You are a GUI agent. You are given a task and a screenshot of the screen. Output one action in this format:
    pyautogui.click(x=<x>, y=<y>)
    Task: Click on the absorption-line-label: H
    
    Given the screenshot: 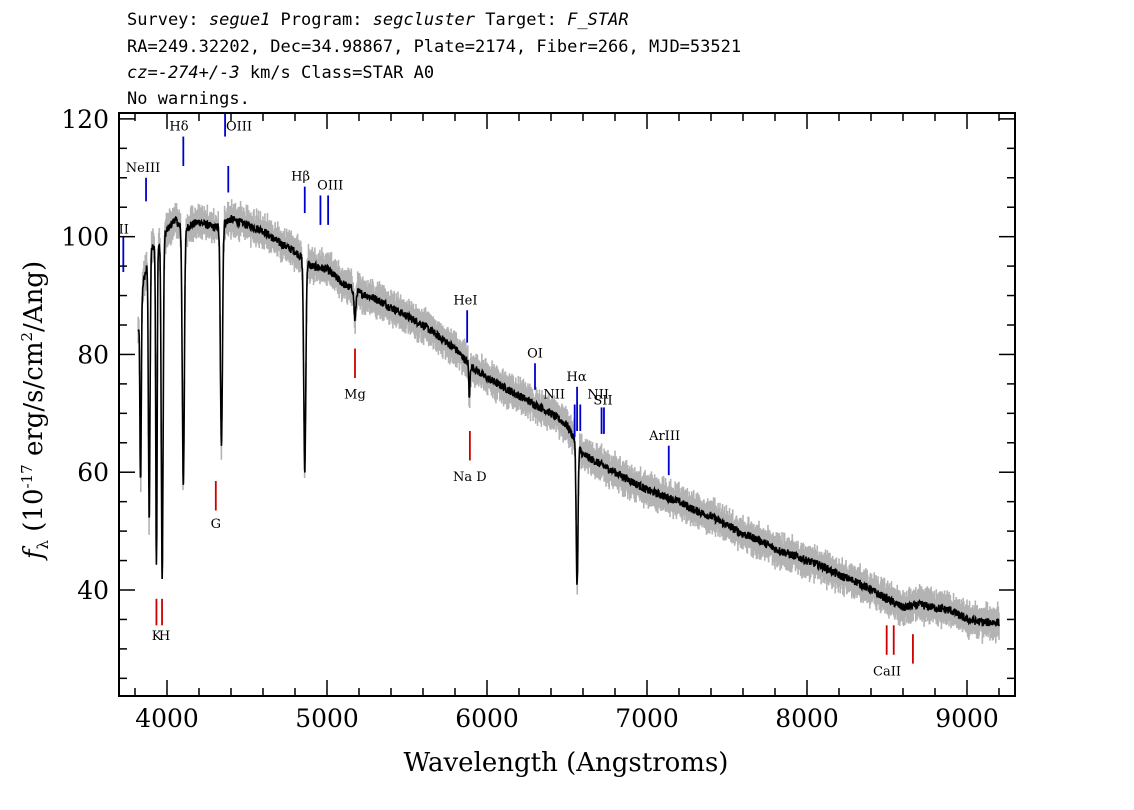 What is the action you would take?
    pyautogui.click(x=164, y=636)
    